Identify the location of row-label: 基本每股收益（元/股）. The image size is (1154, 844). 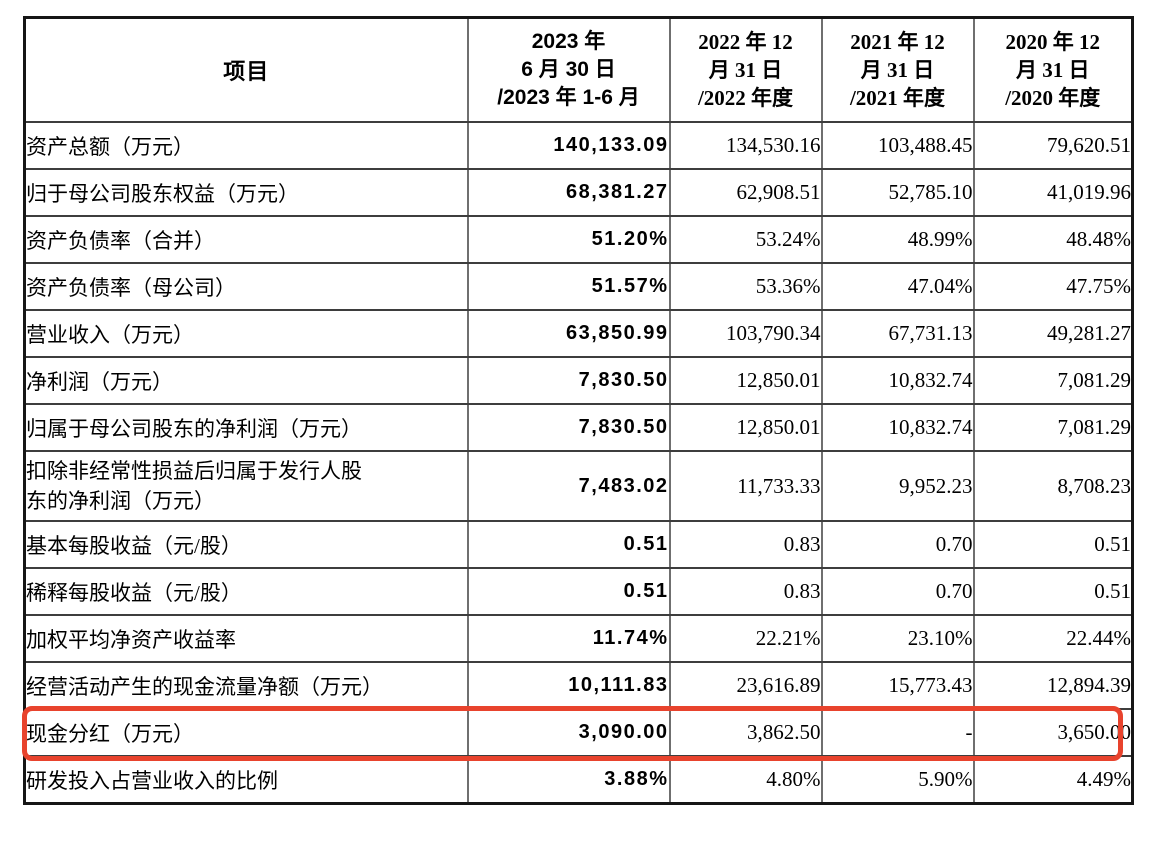
(246, 544).